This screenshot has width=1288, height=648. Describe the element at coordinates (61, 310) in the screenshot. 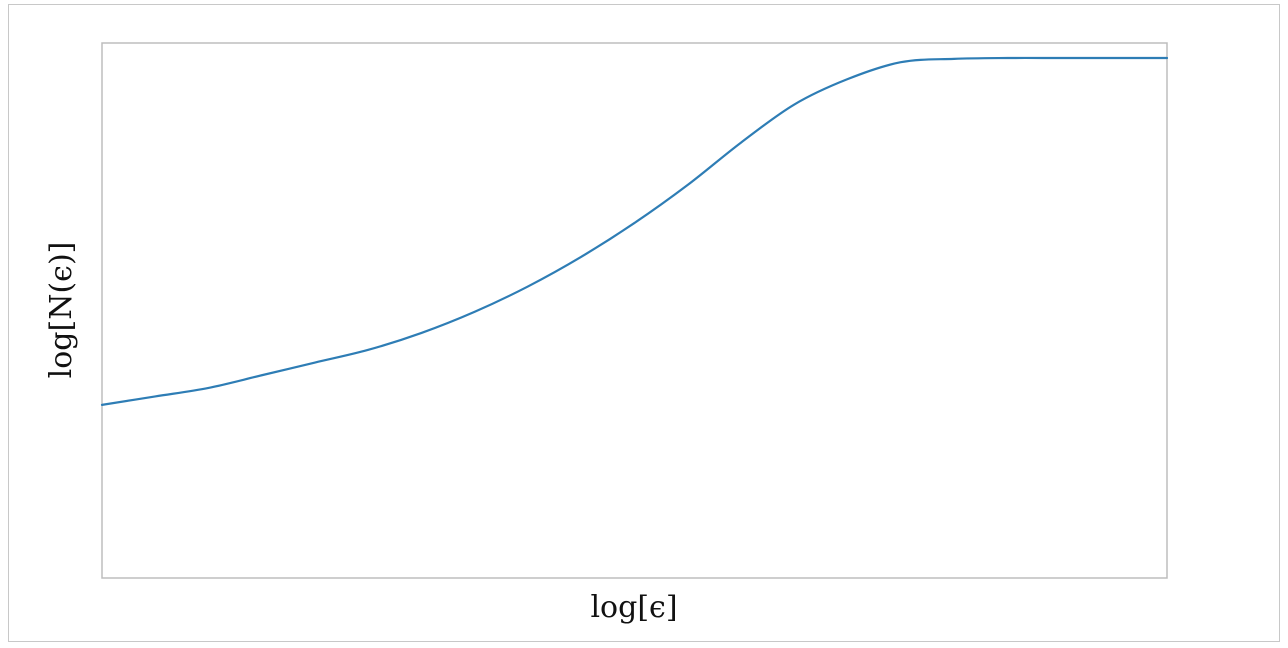

I see `y-axis-label: log[N(ϵ)]` at that location.